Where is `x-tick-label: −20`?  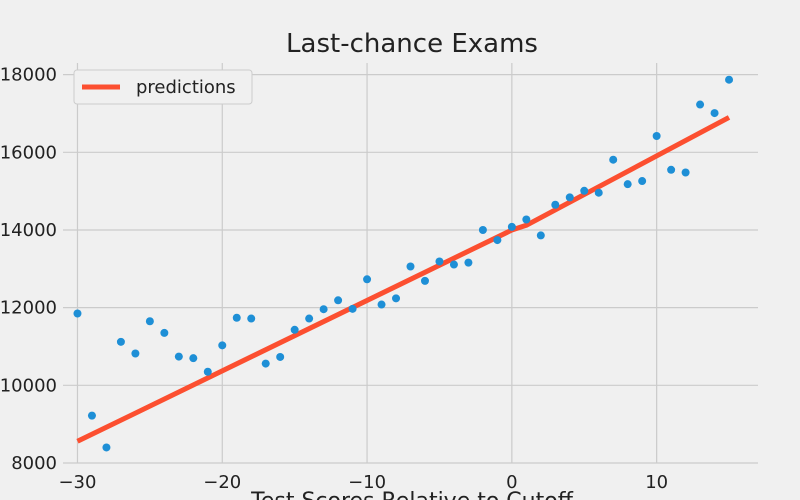 x-tick-label: −20 is located at coordinates (222, 482).